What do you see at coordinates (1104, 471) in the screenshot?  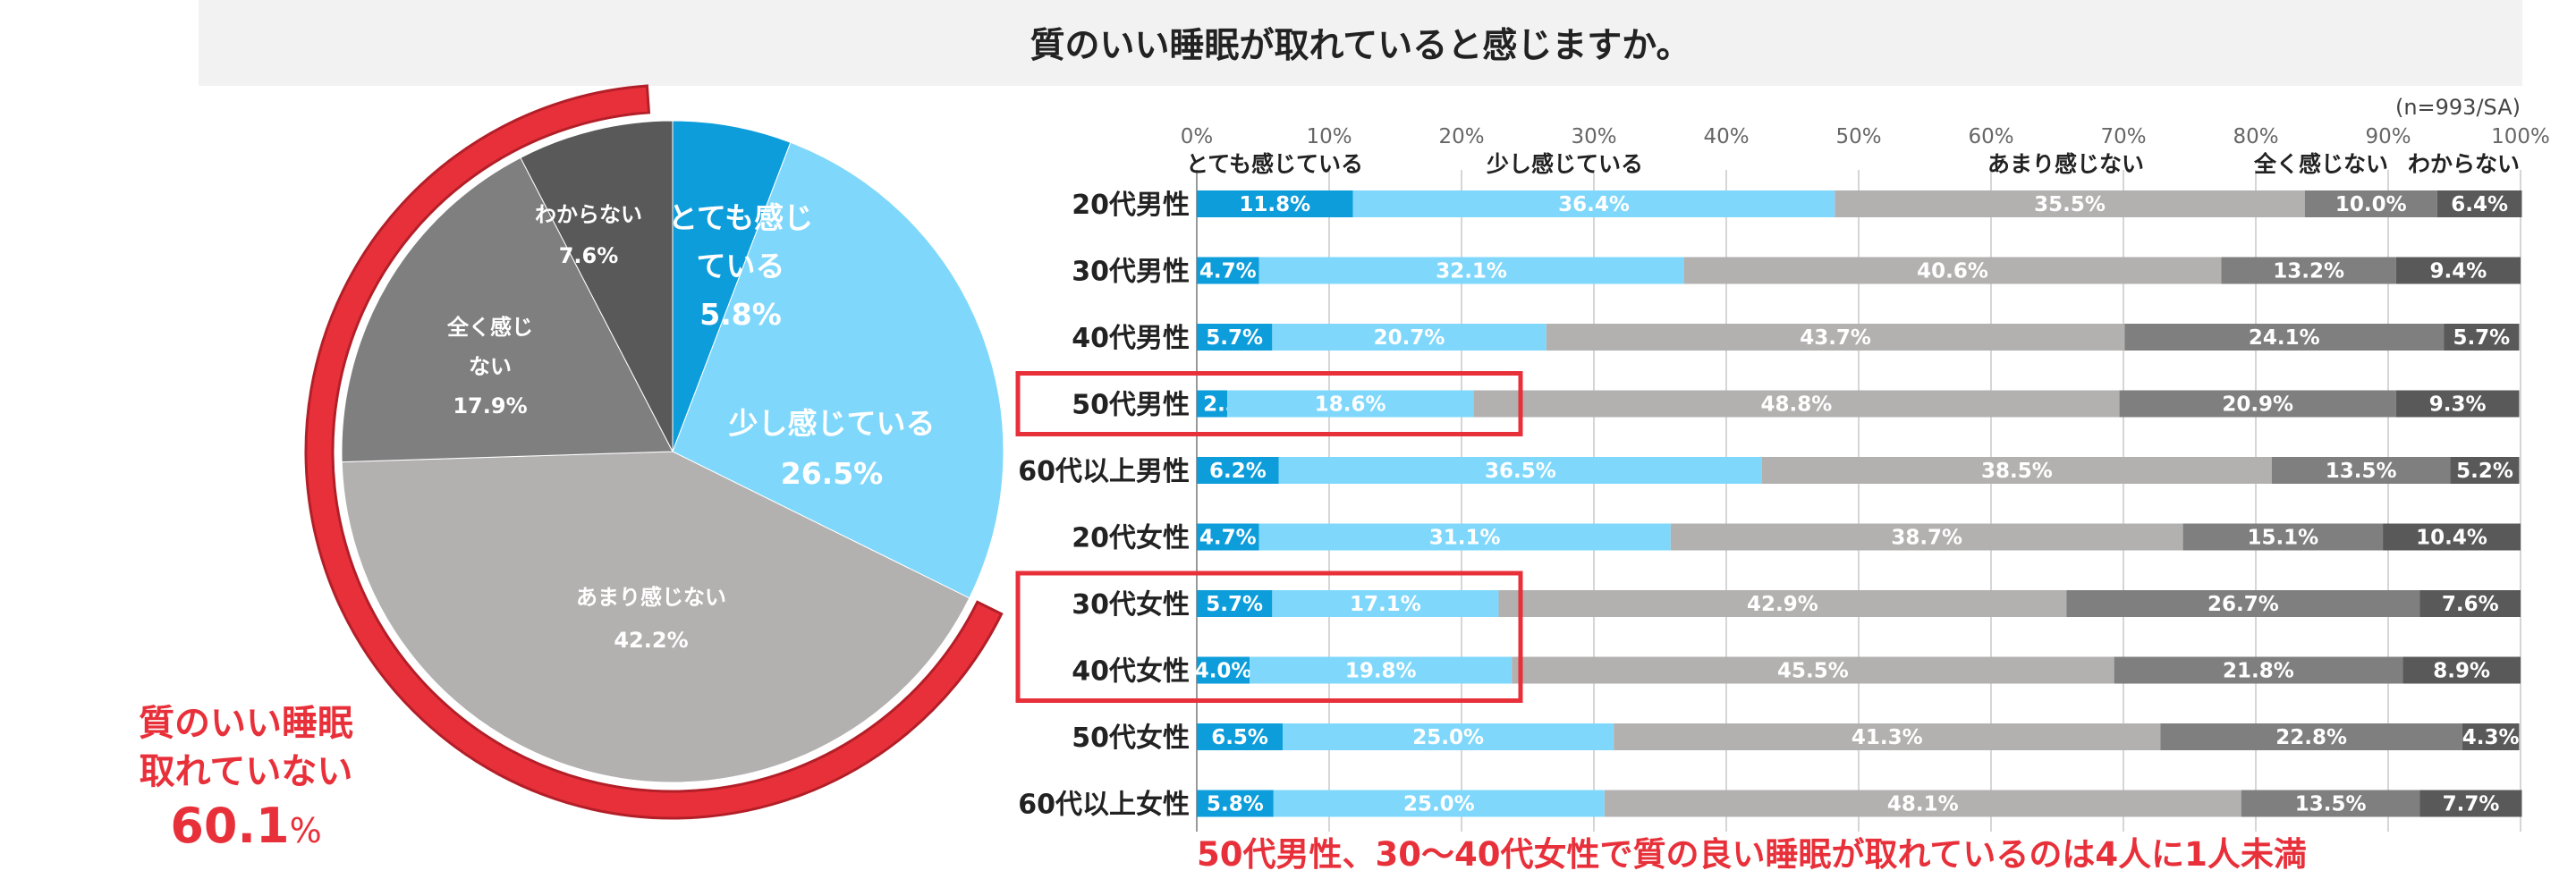 I see `category-label: 60代以上男性` at bounding box center [1104, 471].